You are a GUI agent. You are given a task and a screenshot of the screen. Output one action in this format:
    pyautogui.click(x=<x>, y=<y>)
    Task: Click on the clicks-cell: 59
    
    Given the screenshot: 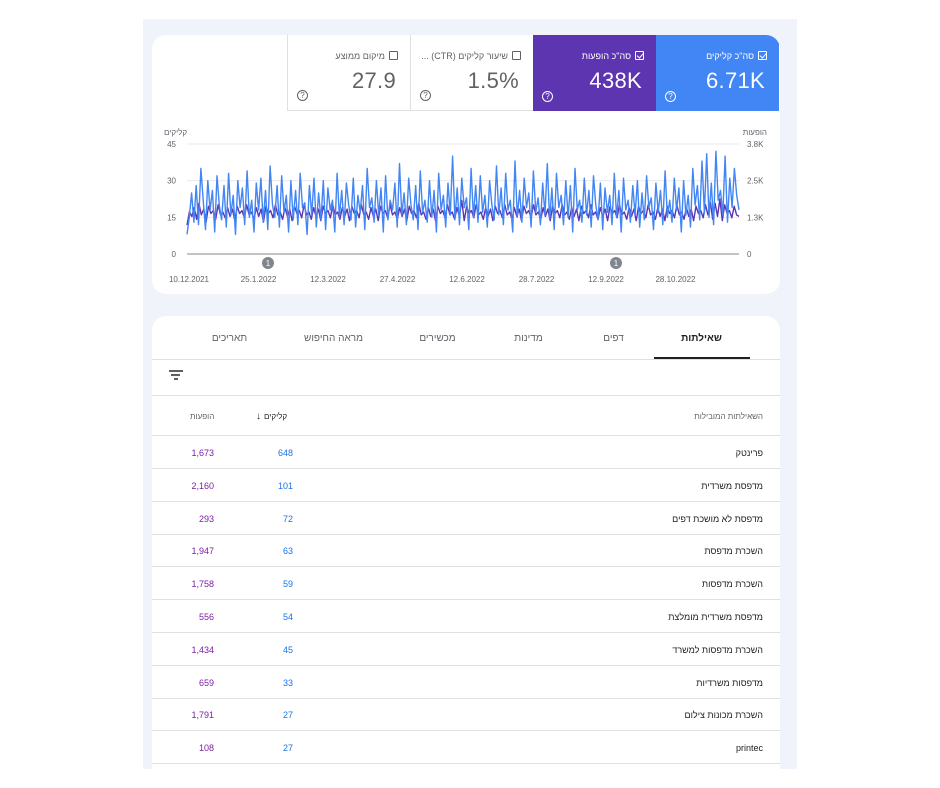 What is the action you would take?
    pyautogui.click(x=287, y=584)
    